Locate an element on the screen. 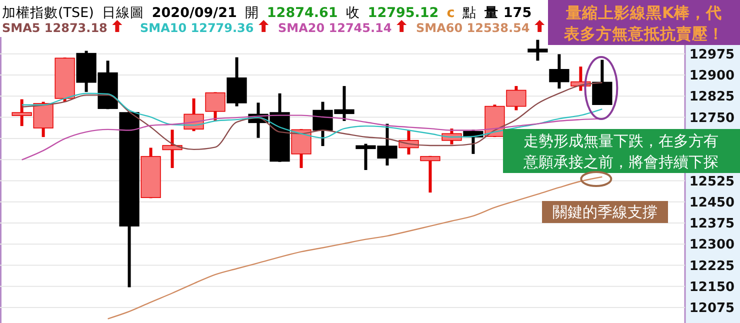 This screenshot has height=323, width=740. y-tick-label: 12975 is located at coordinates (712, 54).